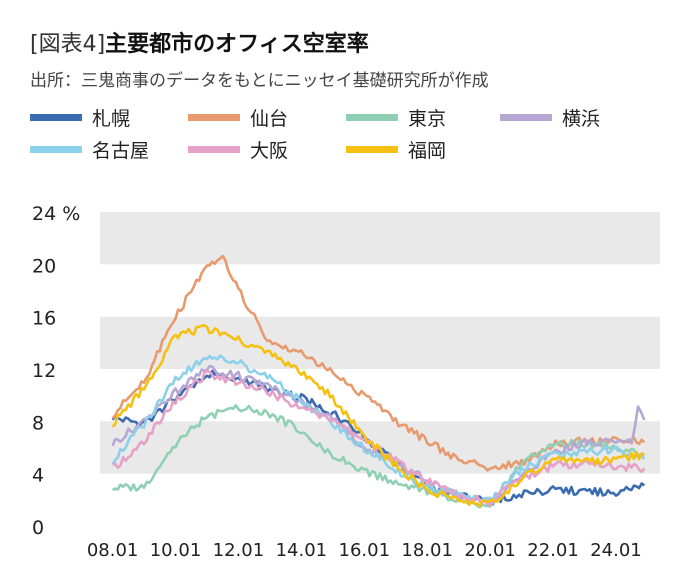 Image resolution: width=680 pixels, height=573 pixels. What do you see at coordinates (121, 150) in the screenshot?
I see `legend-label: 名古屋` at bounding box center [121, 150].